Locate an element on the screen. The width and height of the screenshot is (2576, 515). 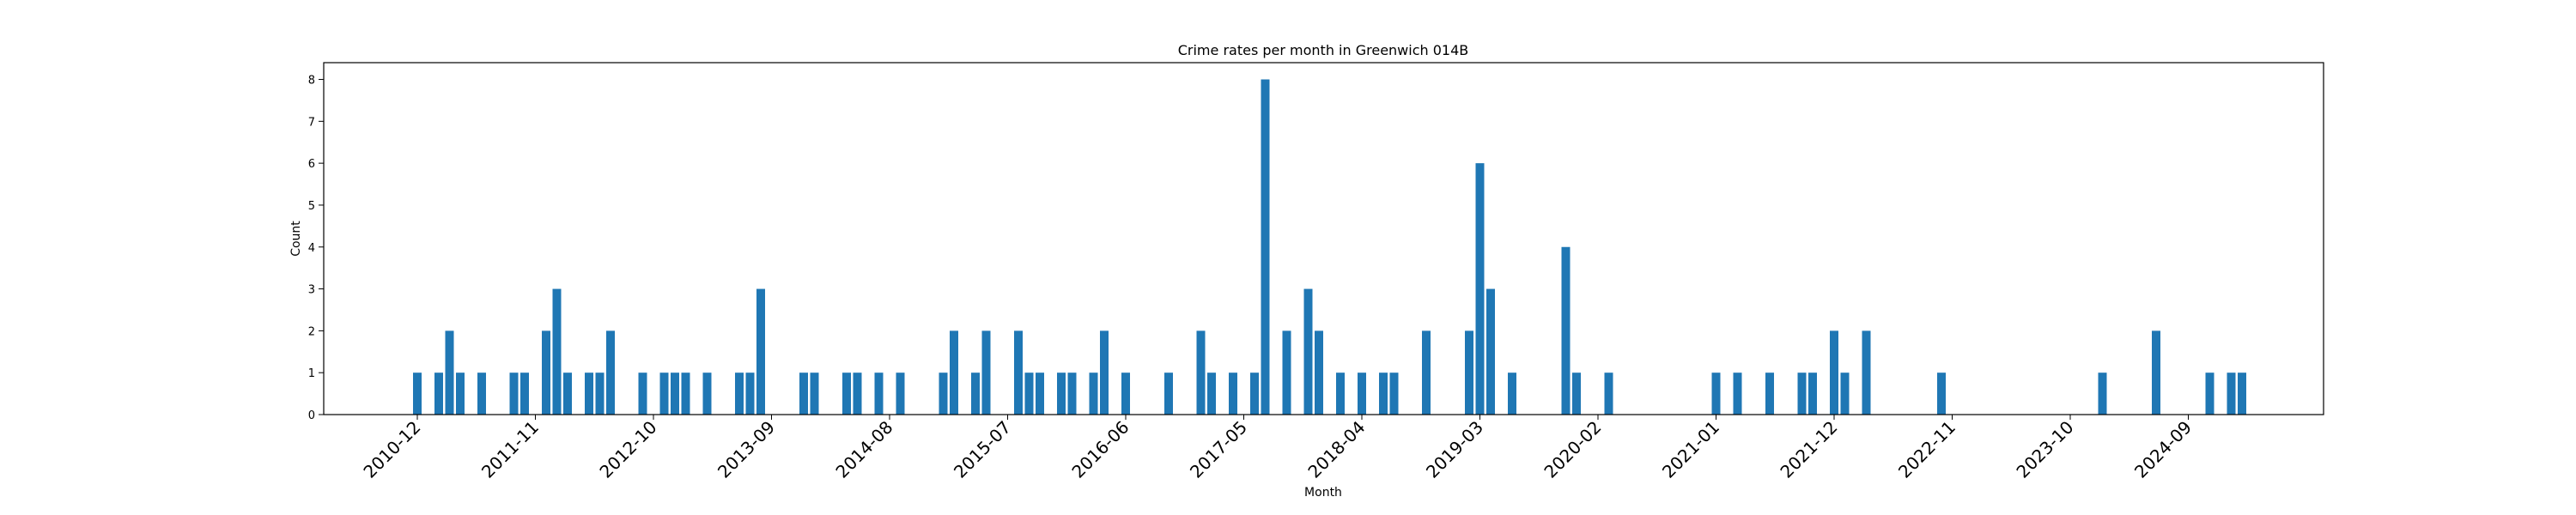
x-tick-label: 2017-05 is located at coordinates (1218, 449).